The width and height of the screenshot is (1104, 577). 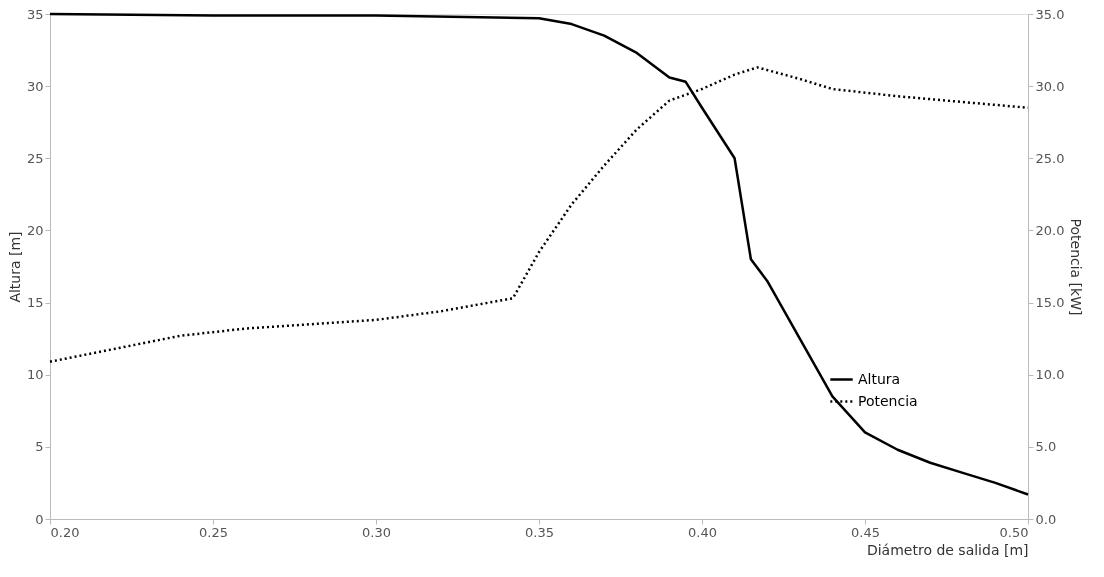 I want to click on x-tick-label: 0.40, so click(x=702, y=532).